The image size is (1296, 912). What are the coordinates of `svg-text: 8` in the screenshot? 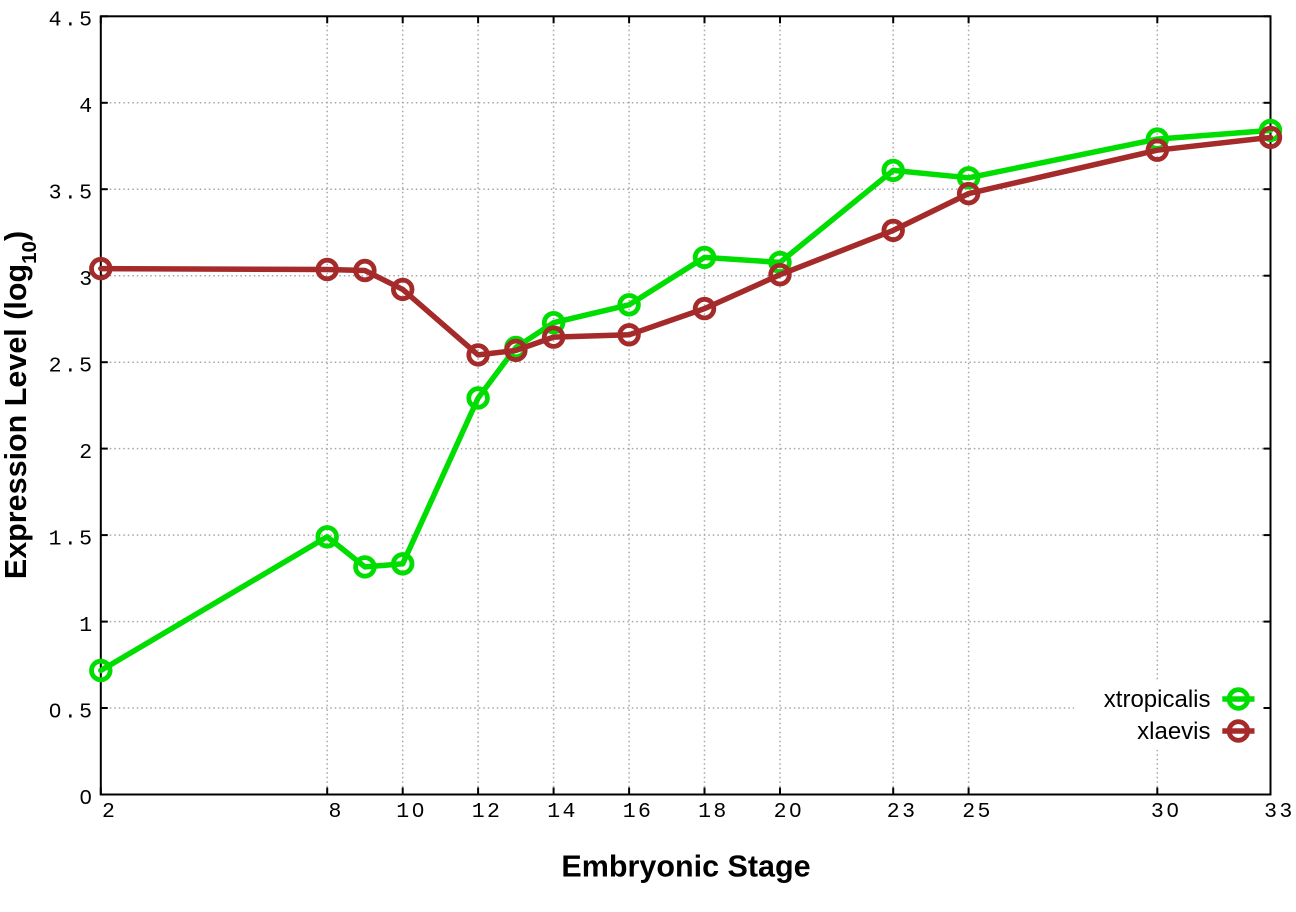 It's located at (335, 812).